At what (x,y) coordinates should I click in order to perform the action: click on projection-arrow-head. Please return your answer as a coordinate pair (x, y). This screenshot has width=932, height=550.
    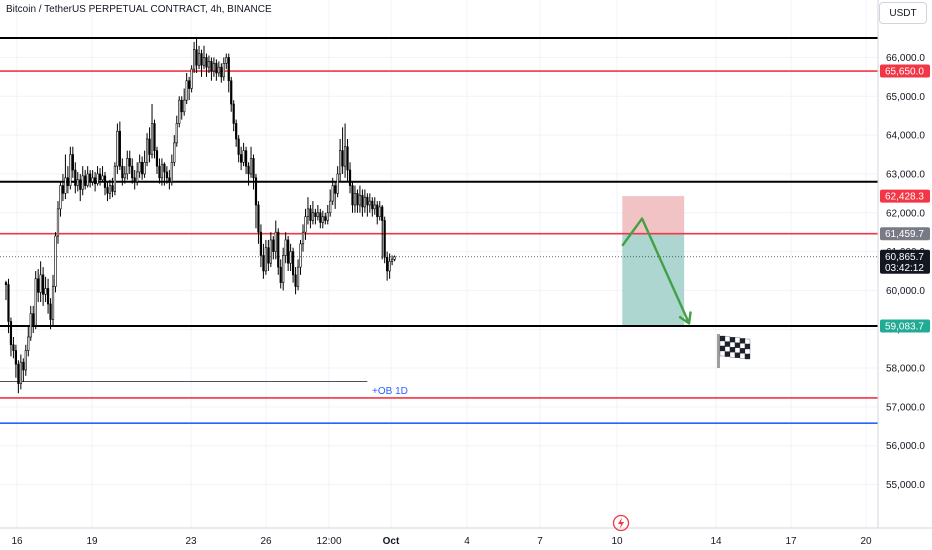
    Looking at the image, I should click on (685, 318).